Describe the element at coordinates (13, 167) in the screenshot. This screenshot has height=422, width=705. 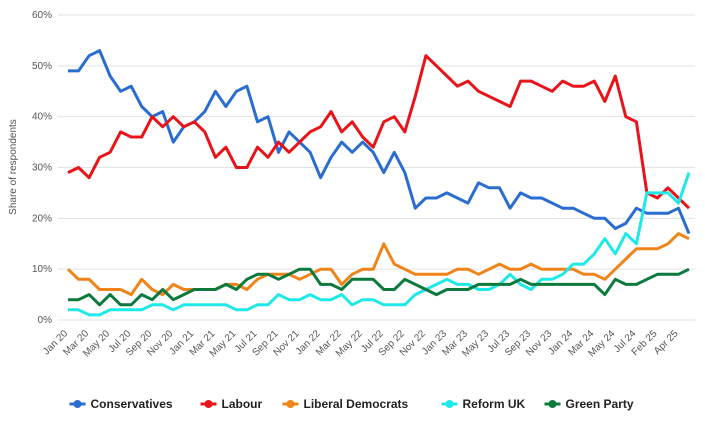
I see `y-axis-label: Share of respondents` at that location.